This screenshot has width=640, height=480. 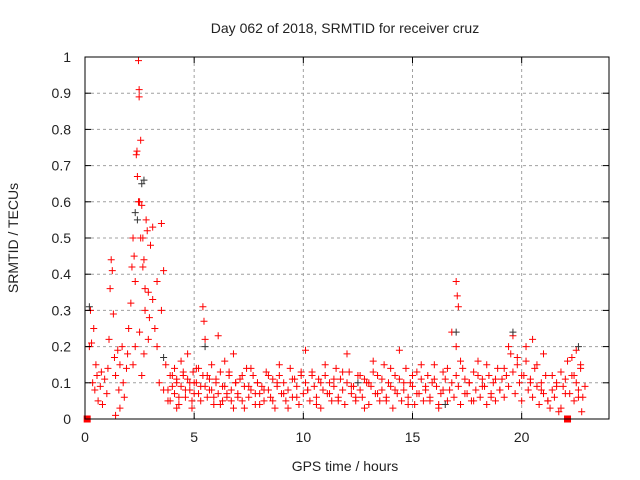 I want to click on y-tick-label: 0.6, so click(x=62, y=202).